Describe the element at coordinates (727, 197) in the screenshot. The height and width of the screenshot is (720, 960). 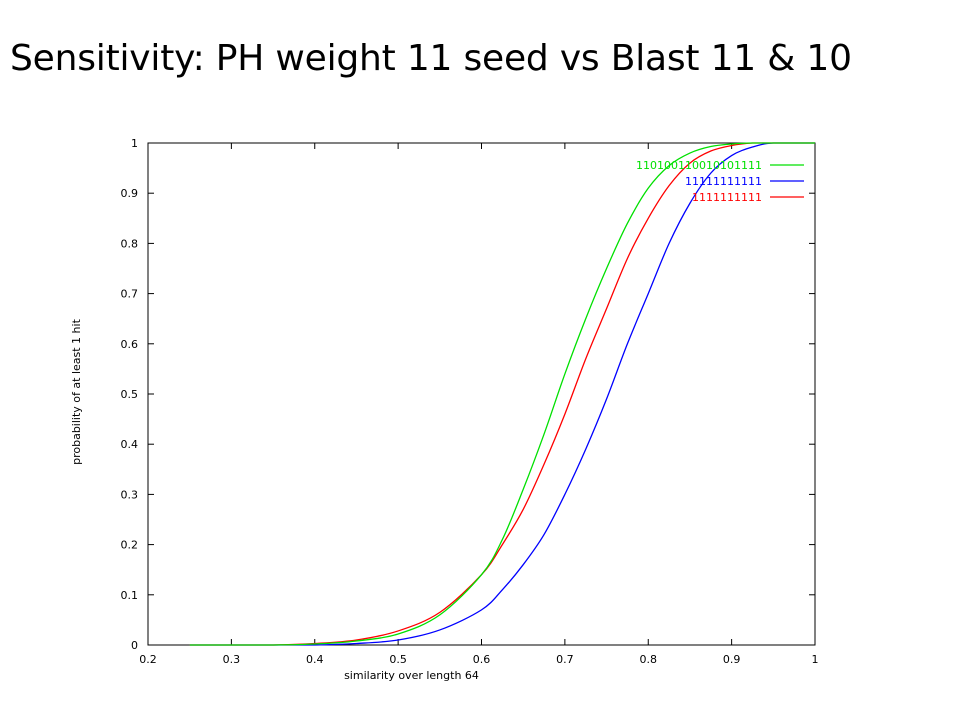
I see `legend-label-3: 1111111111` at that location.